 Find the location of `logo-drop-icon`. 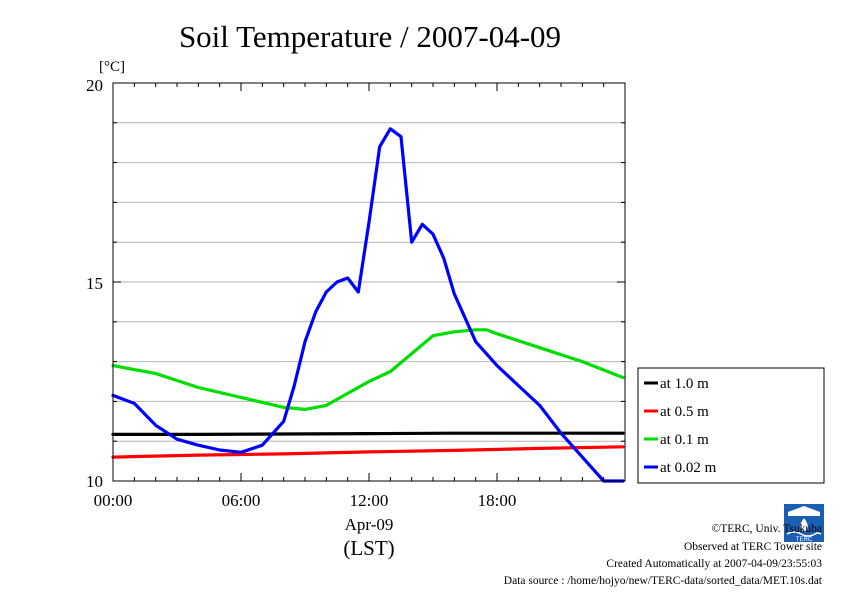

logo-drop-icon is located at coordinates (804, 525).